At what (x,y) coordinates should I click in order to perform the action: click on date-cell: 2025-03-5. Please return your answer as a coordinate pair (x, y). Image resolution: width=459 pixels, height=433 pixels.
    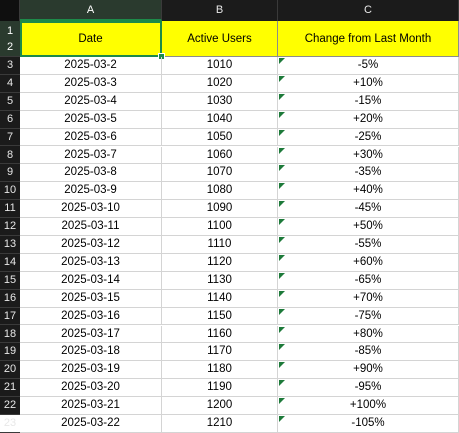
    Looking at the image, I should click on (91, 119).